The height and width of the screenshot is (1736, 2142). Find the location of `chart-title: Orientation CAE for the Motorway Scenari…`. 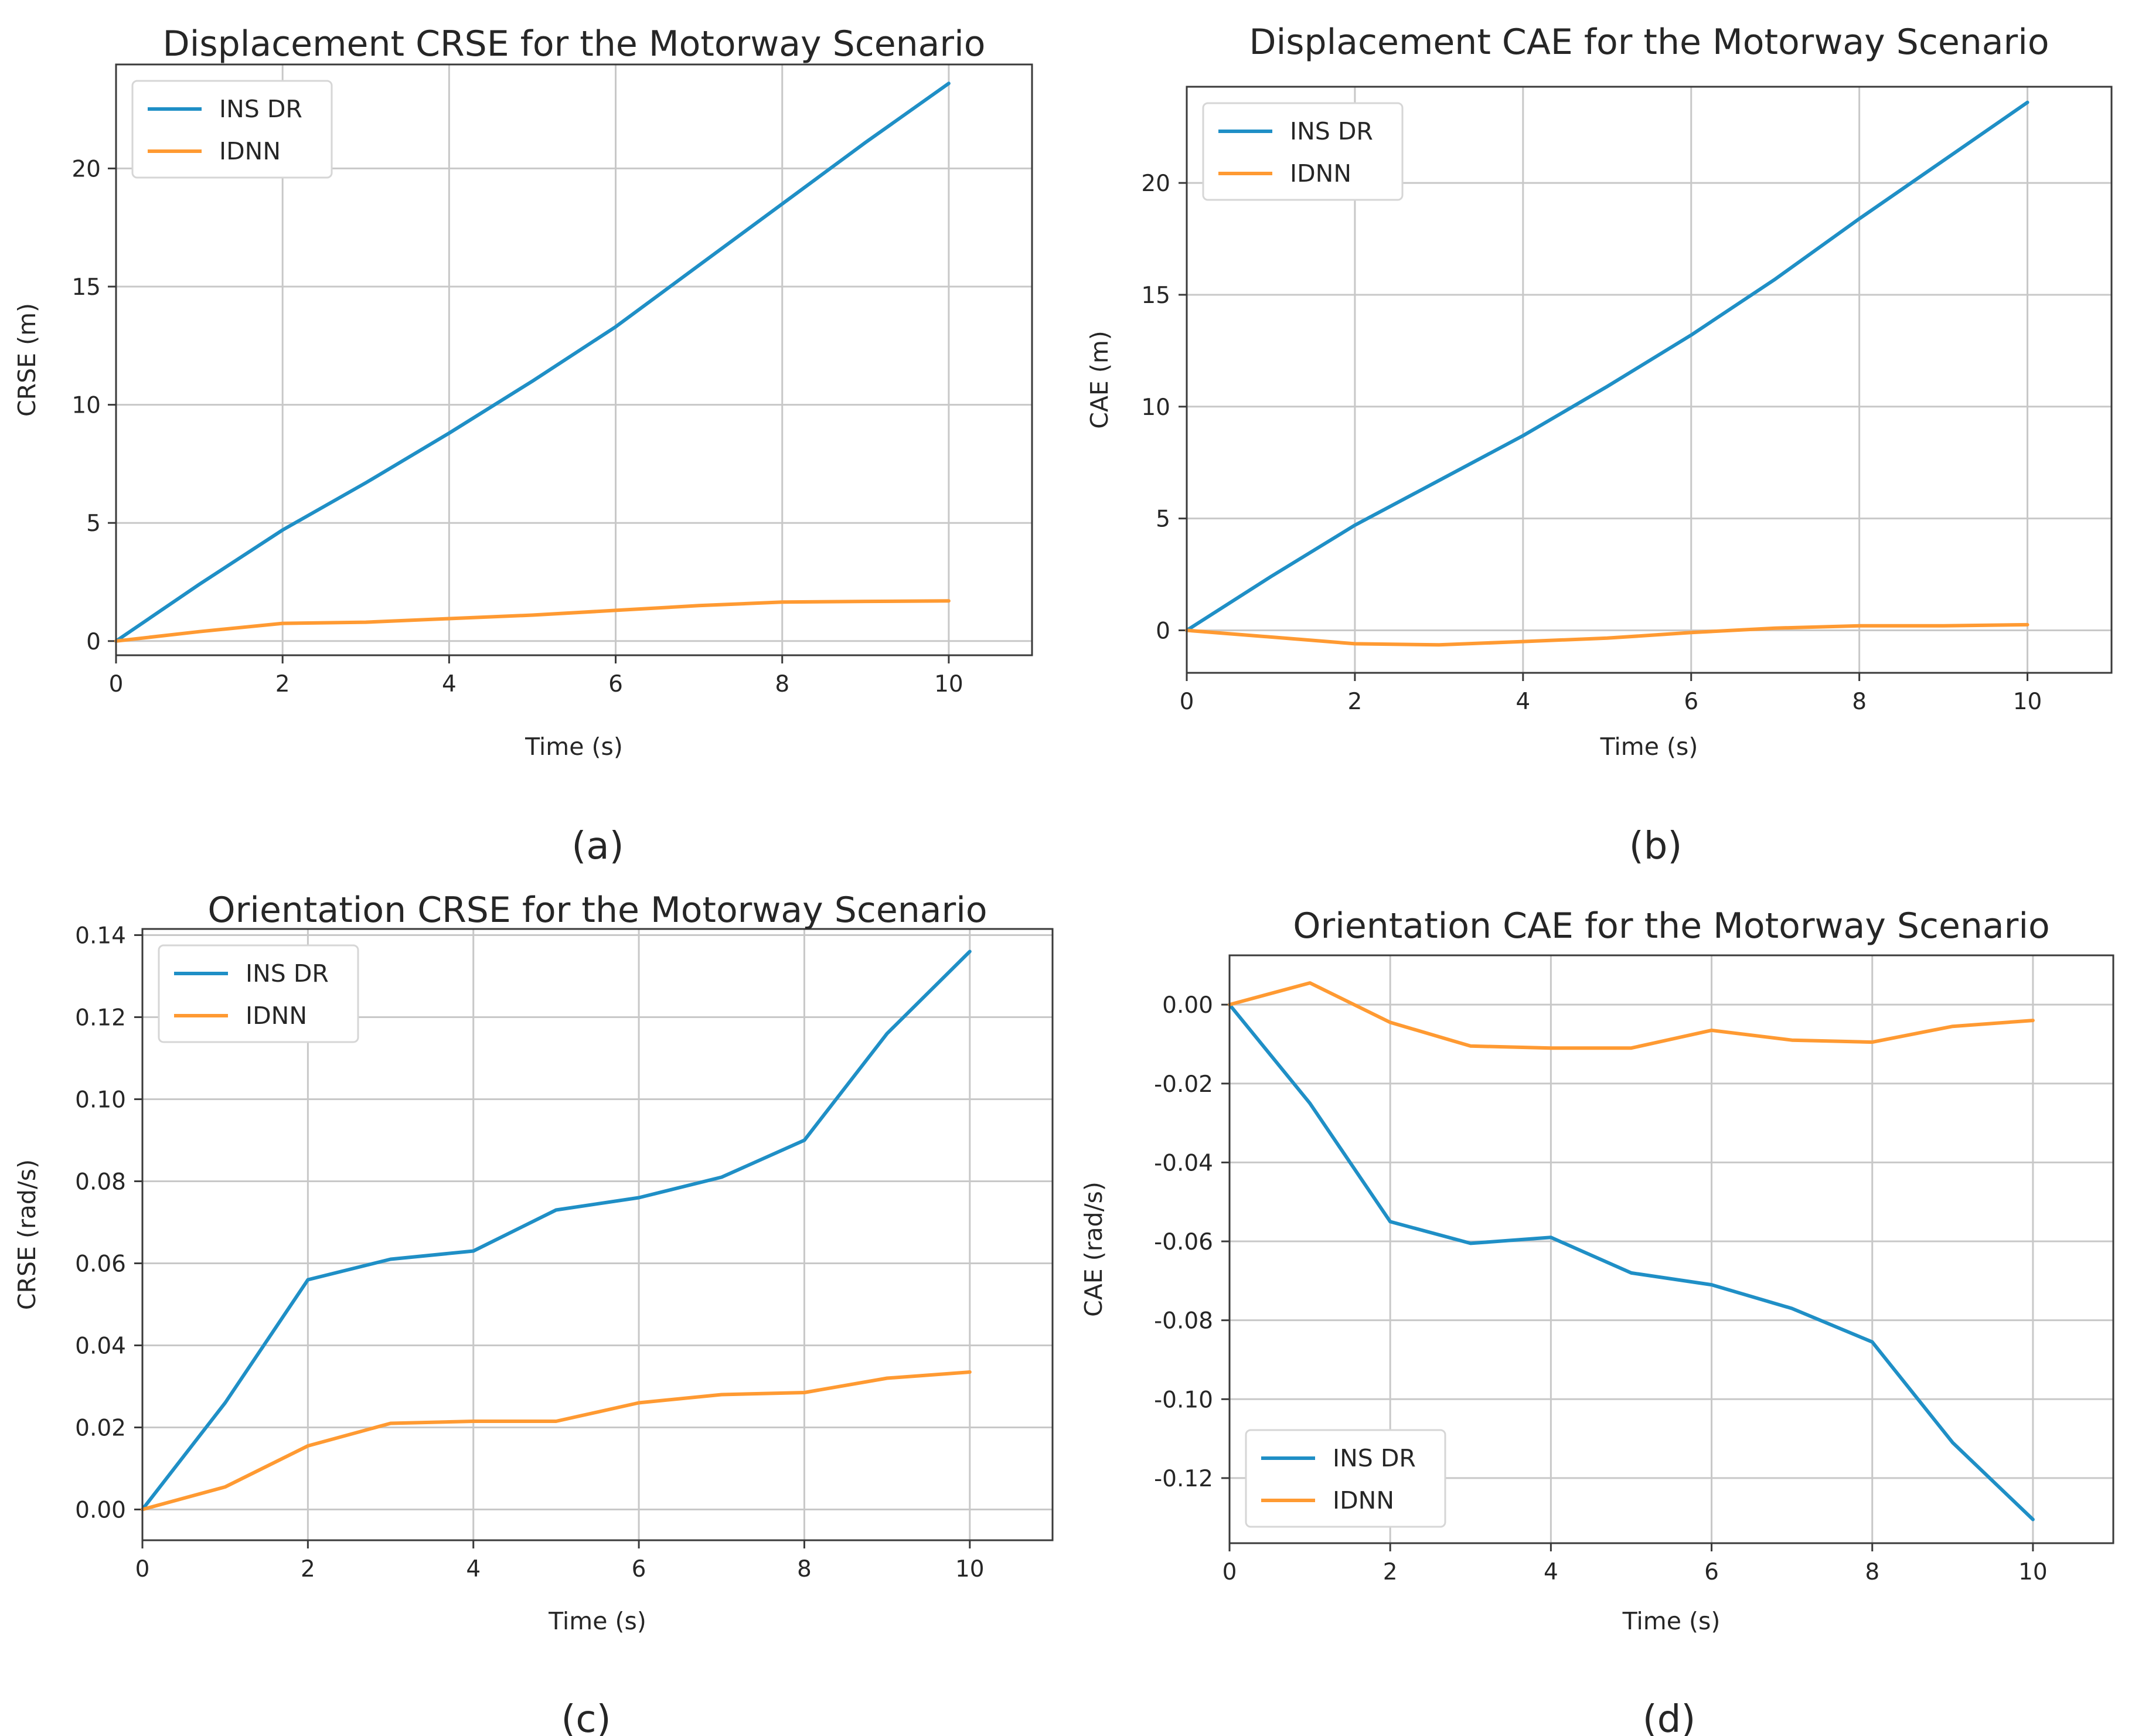

chart-title: Orientation CAE for the Motorway Scenari… is located at coordinates (1671, 927).